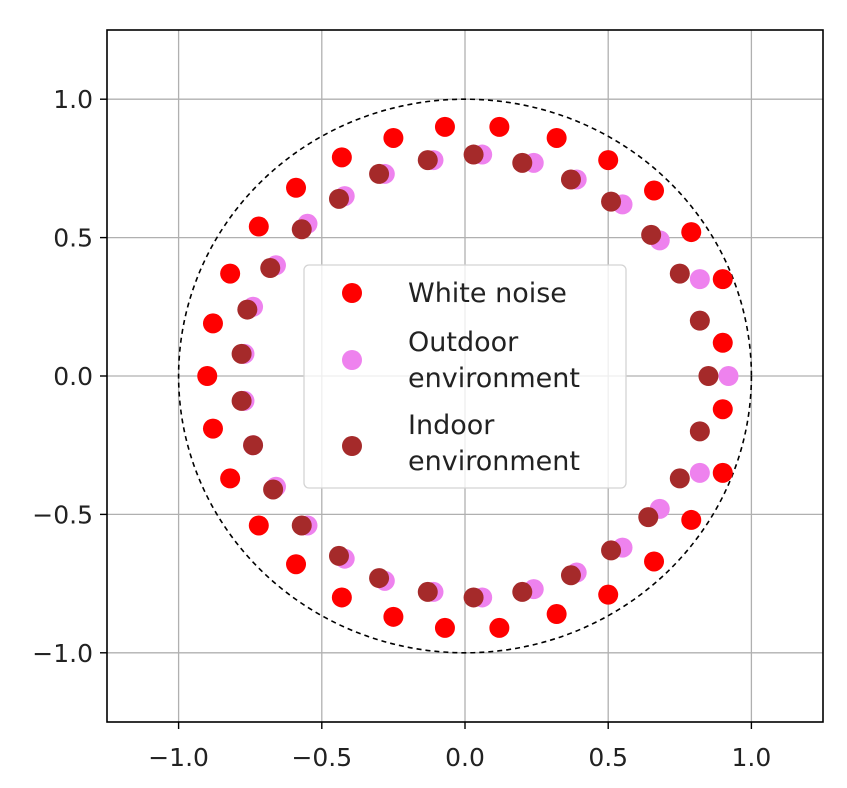 This screenshot has width=847, height=788. I want to click on legend-label-indoor-environment-line-1: Indoor, so click(451, 425).